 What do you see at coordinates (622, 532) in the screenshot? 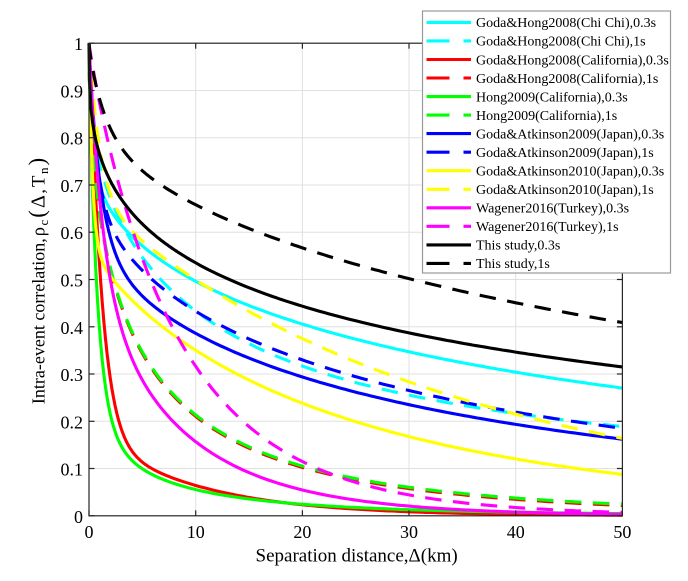
I see `svg-text: 50` at bounding box center [622, 532].